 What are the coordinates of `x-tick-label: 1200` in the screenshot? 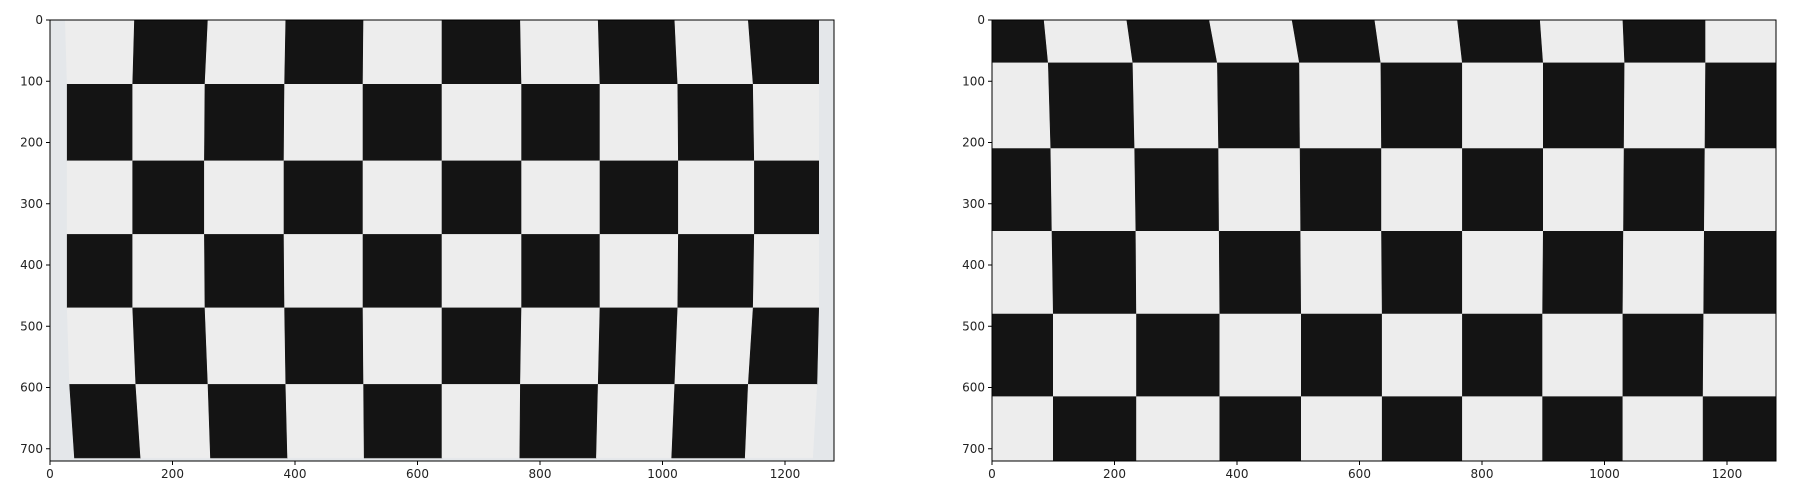 It's located at (785, 474).